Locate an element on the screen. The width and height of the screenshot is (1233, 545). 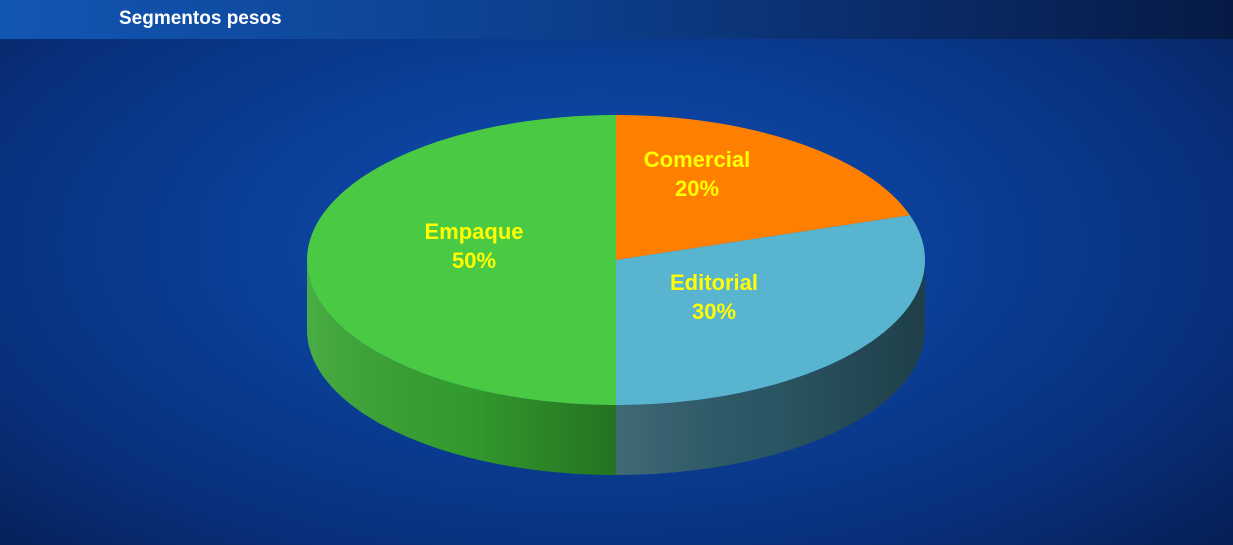
slice-editorial is located at coordinates (770, 310).